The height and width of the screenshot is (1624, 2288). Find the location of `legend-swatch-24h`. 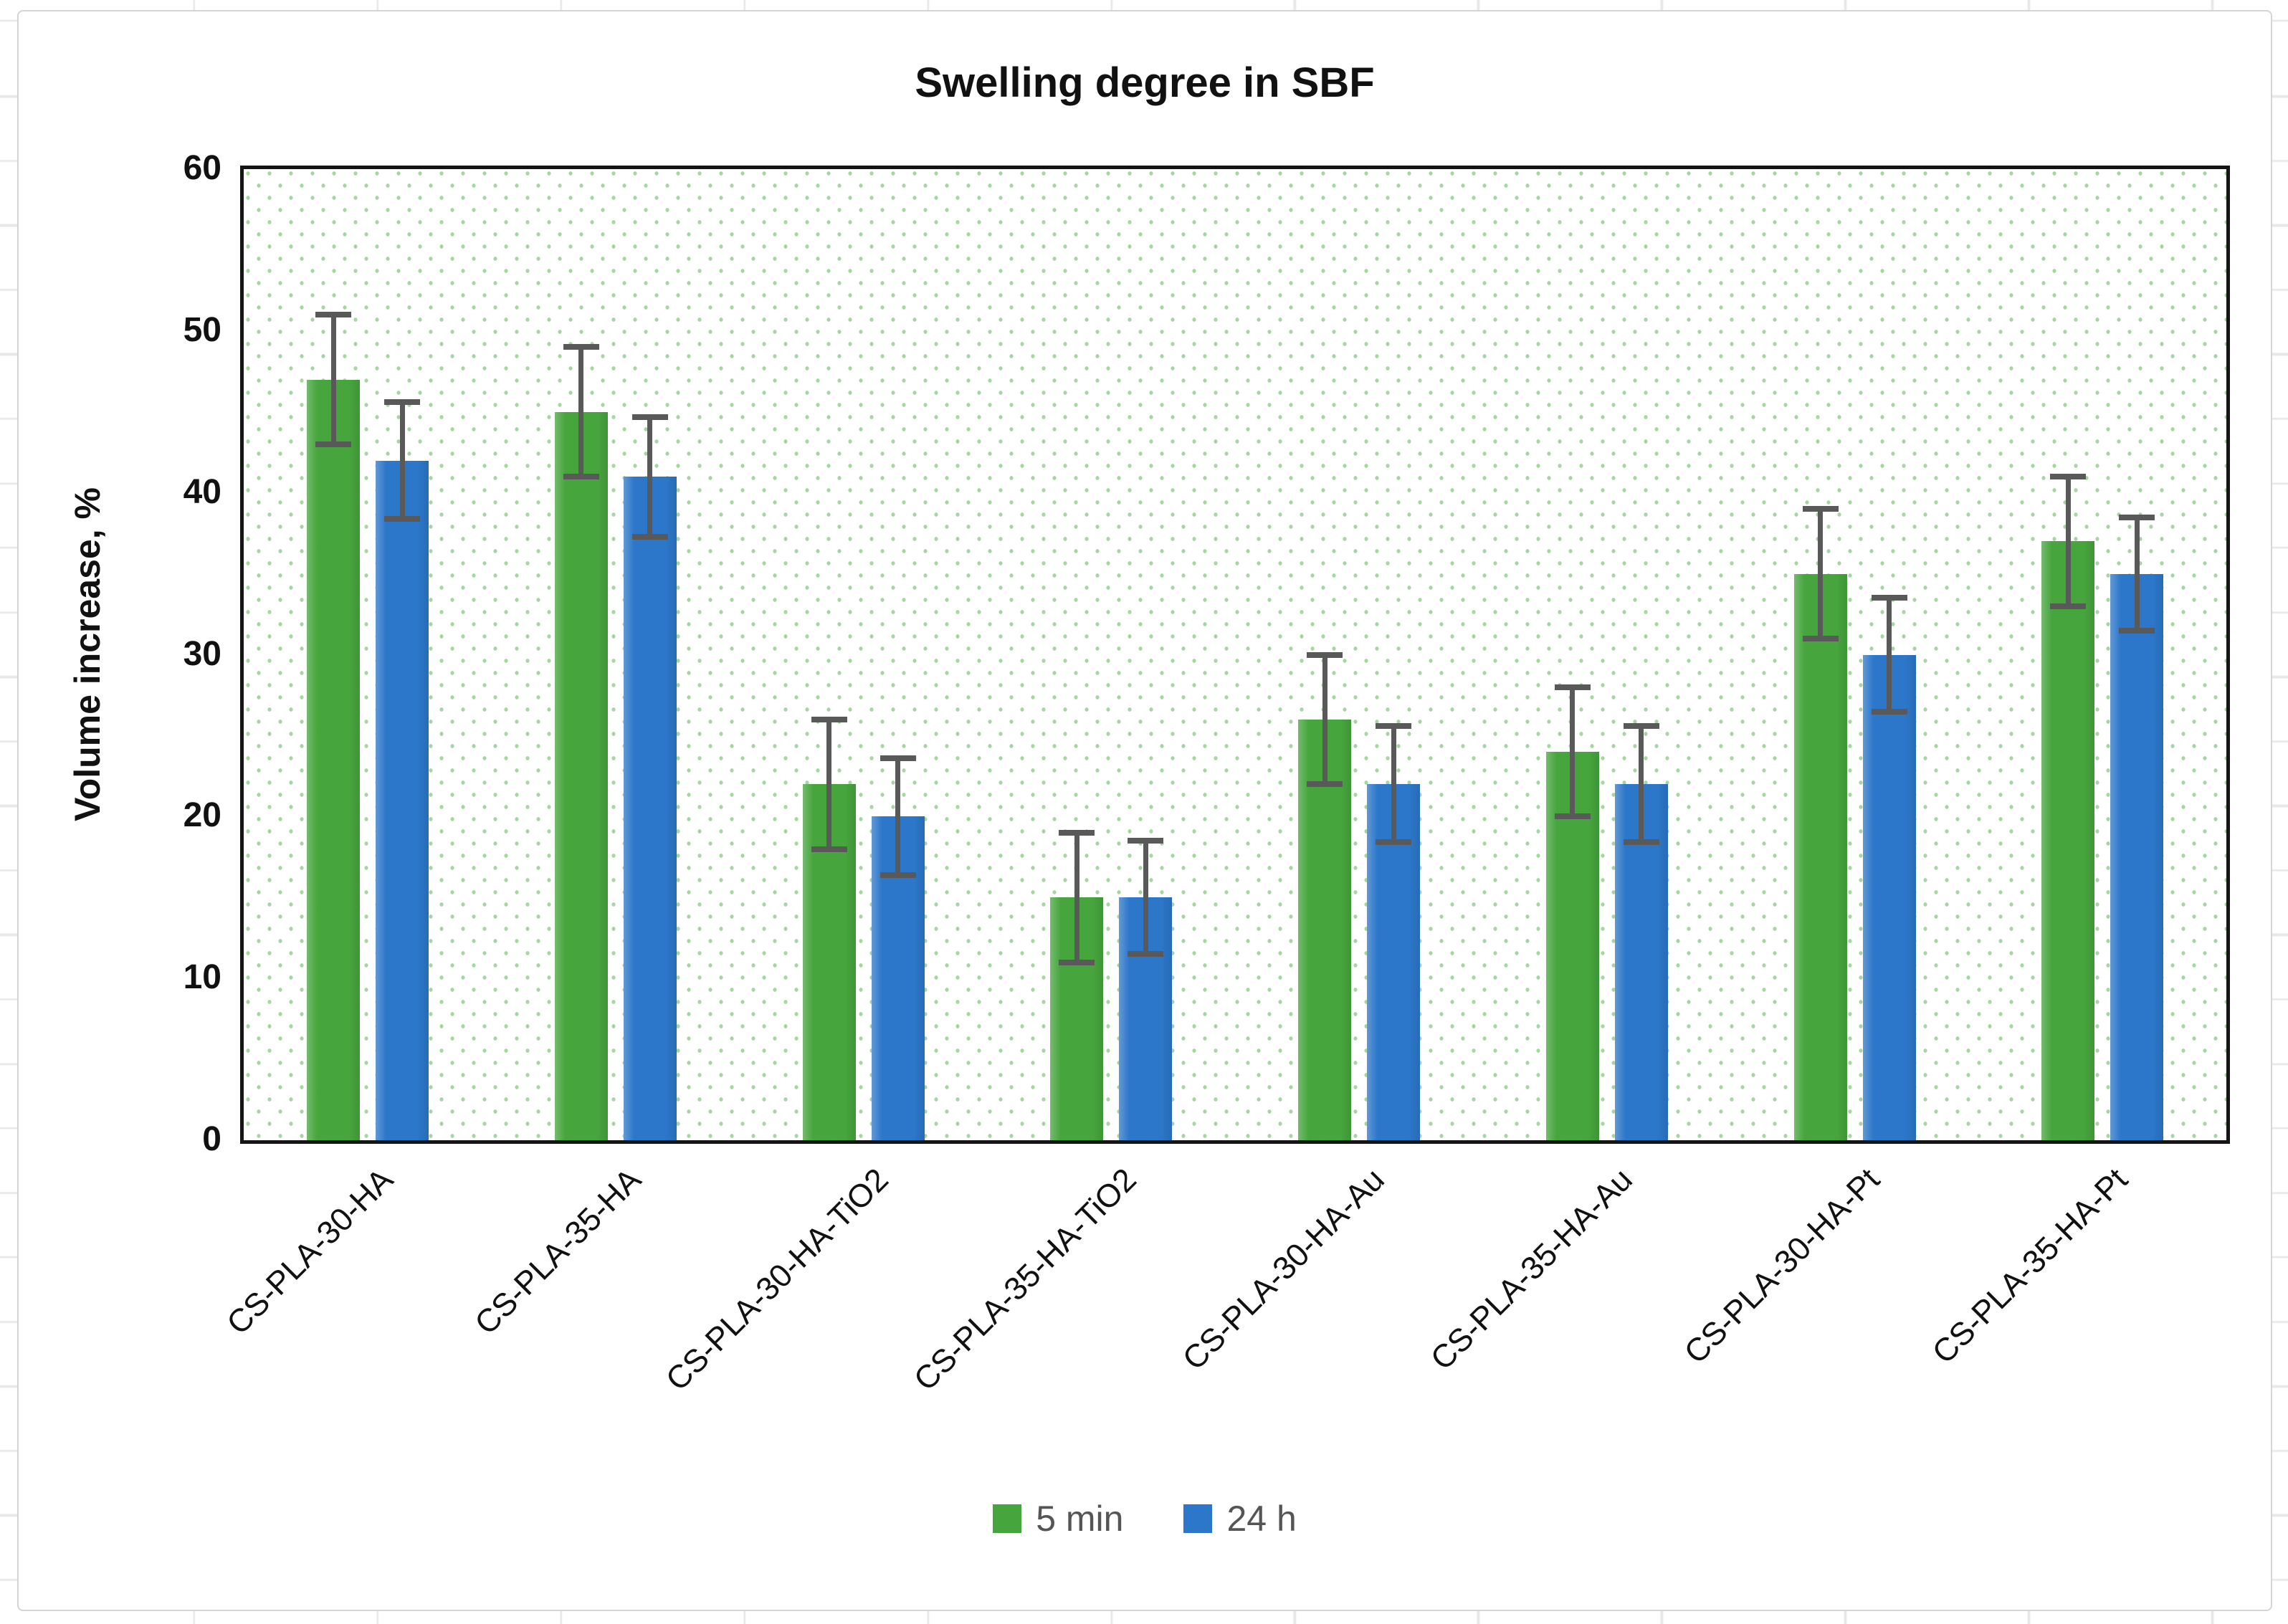

legend-swatch-24h is located at coordinates (1198, 1518).